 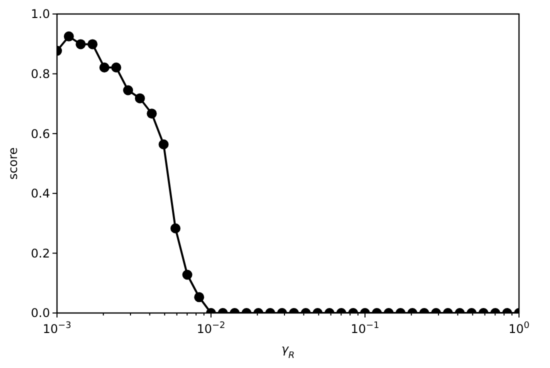 I want to click on x-tick-label: 10$^{−1}$, so click(x=365, y=328).